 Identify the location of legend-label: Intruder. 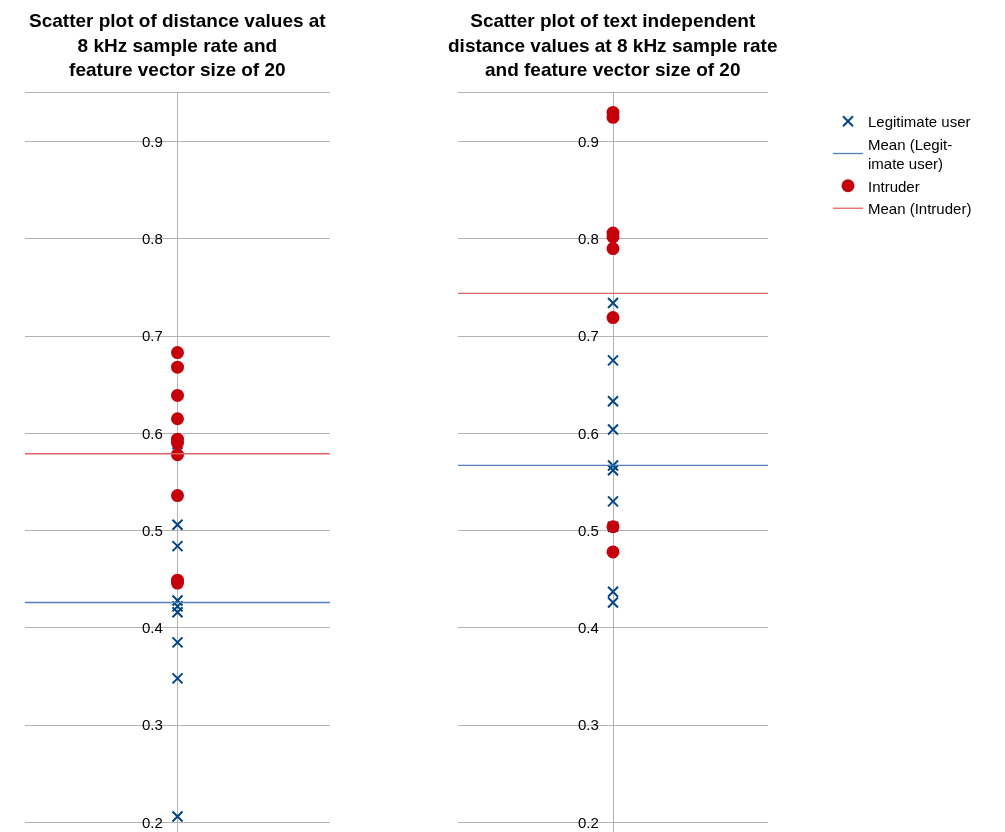
(894, 186).